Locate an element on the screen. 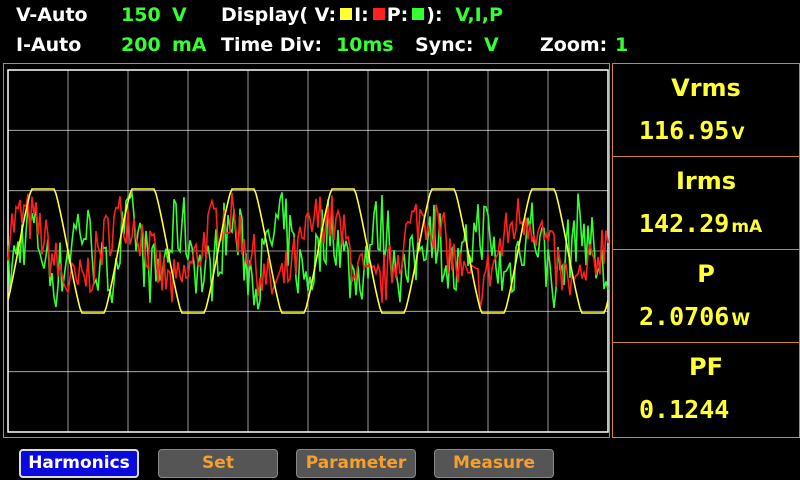 This screenshot has height=480, width=800. display-close-label: ): is located at coordinates (434, 15).